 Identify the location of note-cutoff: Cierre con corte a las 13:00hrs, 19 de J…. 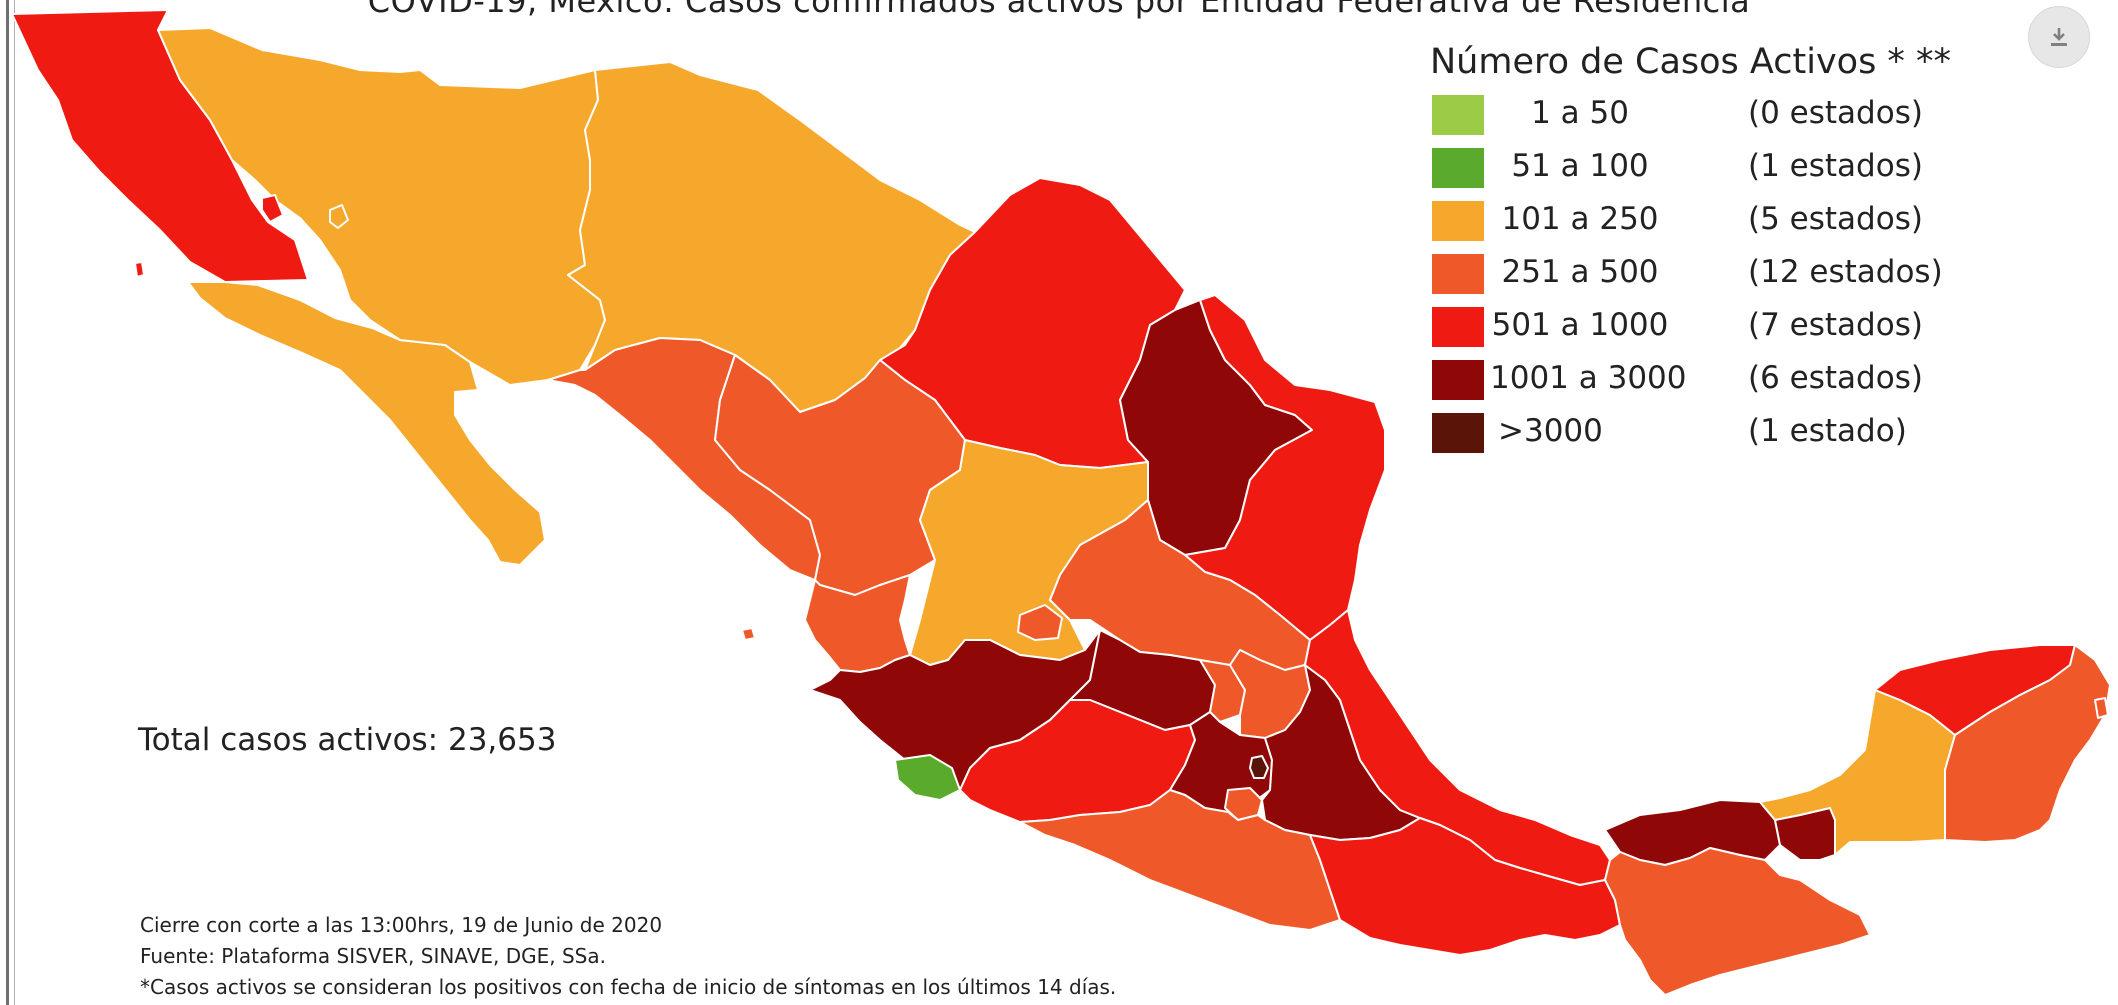
(401, 925).